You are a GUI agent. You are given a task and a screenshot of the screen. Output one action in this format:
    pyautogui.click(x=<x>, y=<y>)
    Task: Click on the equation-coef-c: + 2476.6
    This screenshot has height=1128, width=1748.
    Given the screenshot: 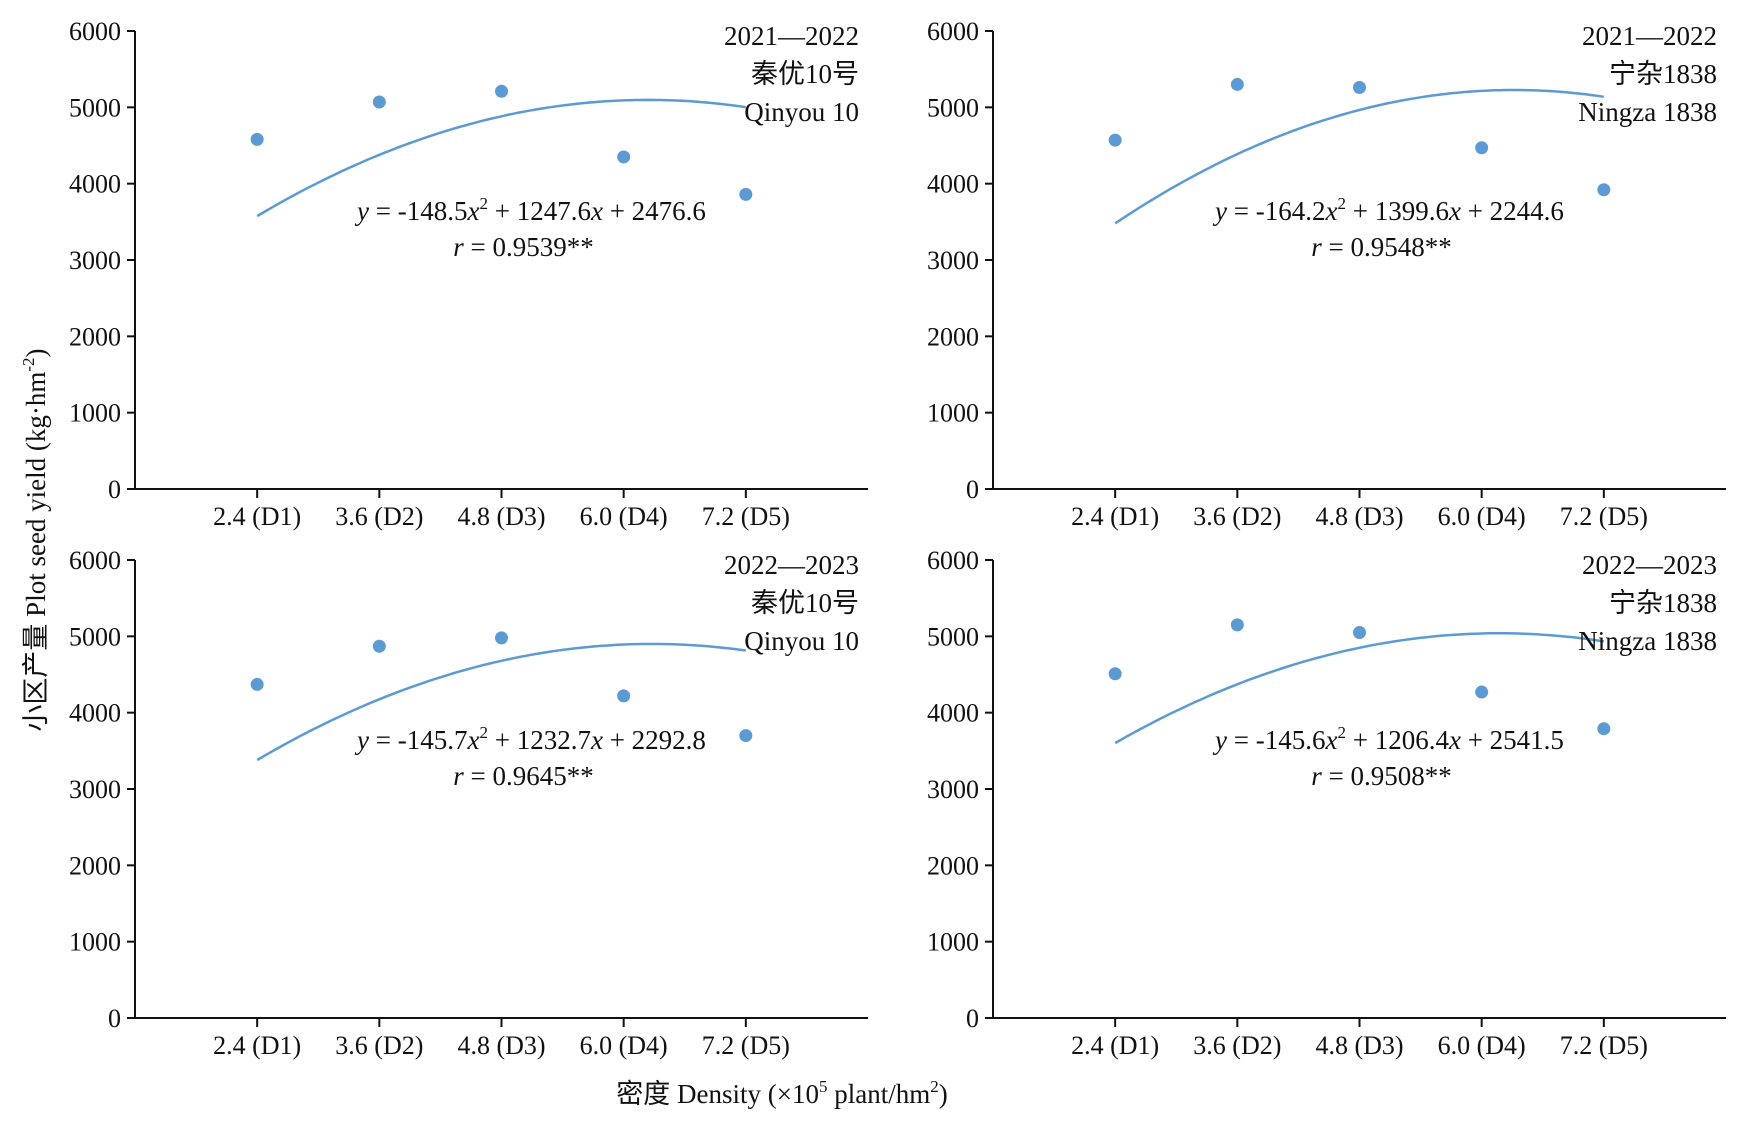 What is the action you would take?
    pyautogui.click(x=654, y=211)
    